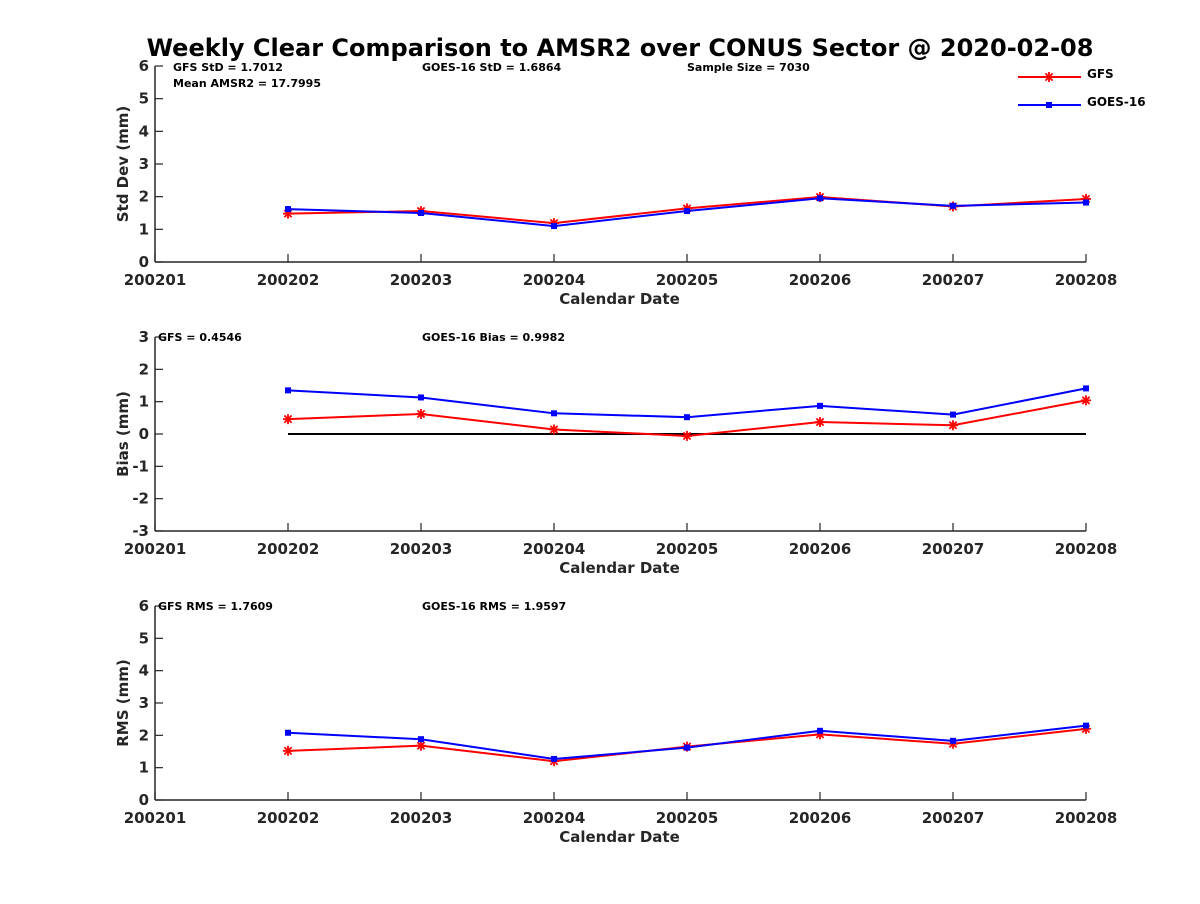 The width and height of the screenshot is (1200, 904). Describe the element at coordinates (492, 67) in the screenshot. I see `stat-annotation: GOES-16 StD = 1.6864` at that location.